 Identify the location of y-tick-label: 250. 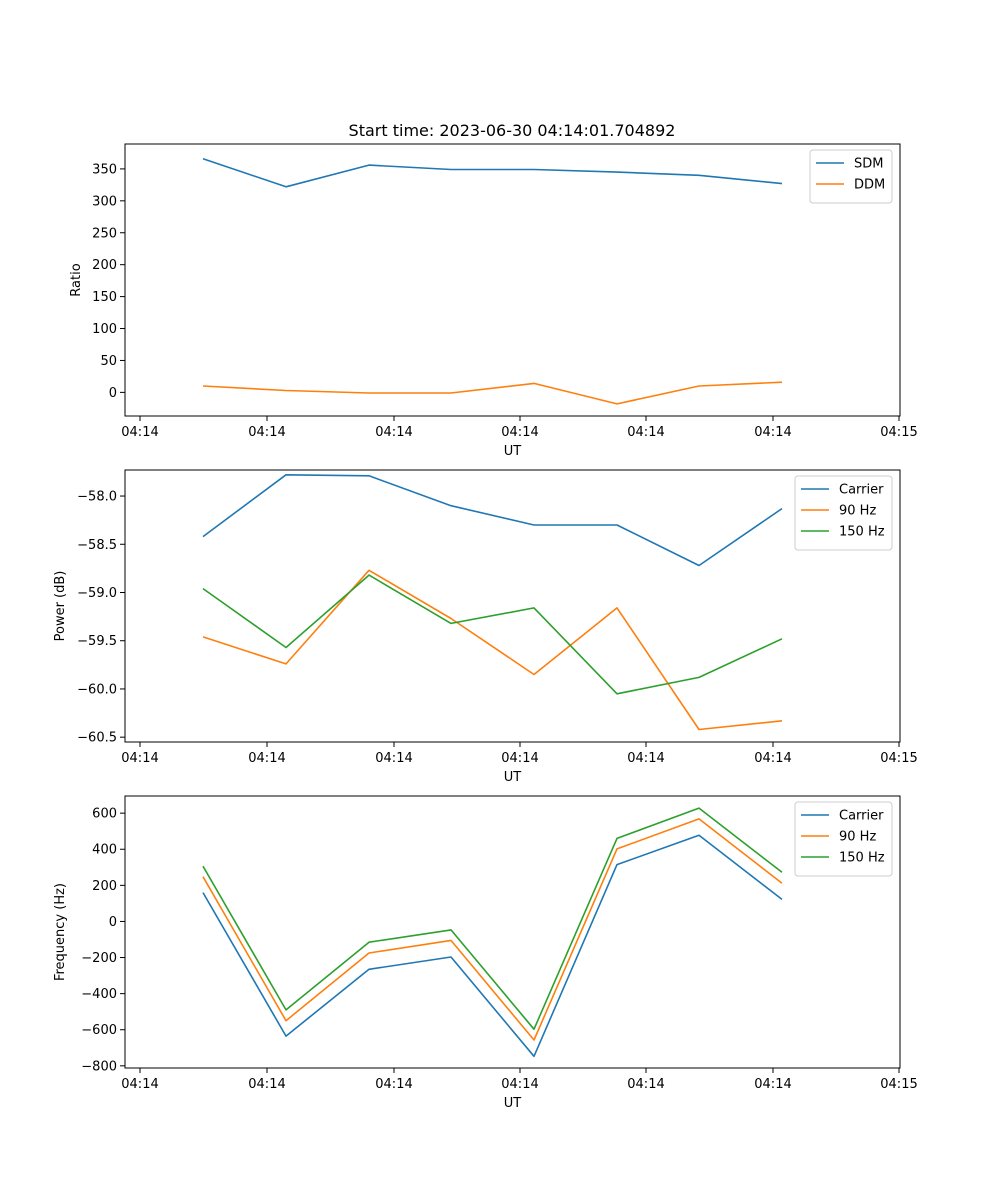
(104, 233).